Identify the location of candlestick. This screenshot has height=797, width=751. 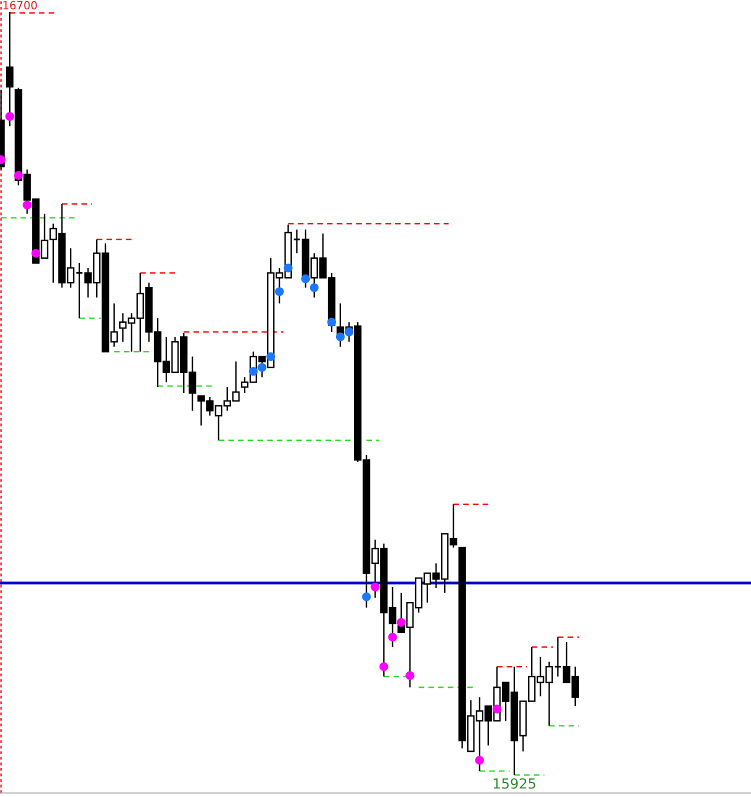
(296, 241).